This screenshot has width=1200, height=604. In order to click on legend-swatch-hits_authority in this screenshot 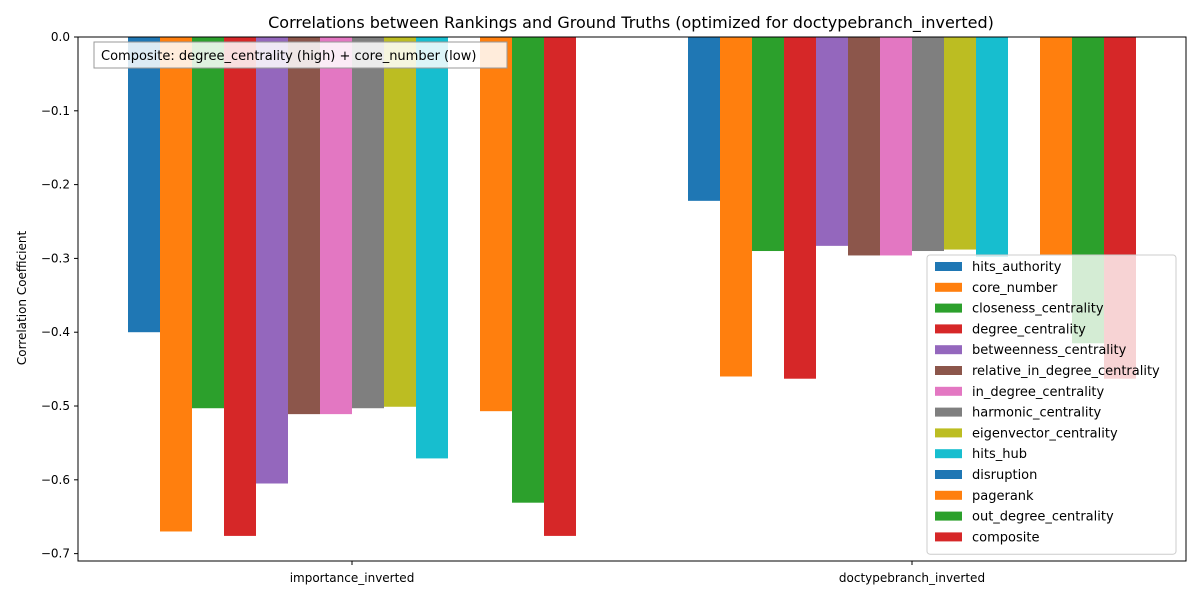, I will do `click(948, 266)`.